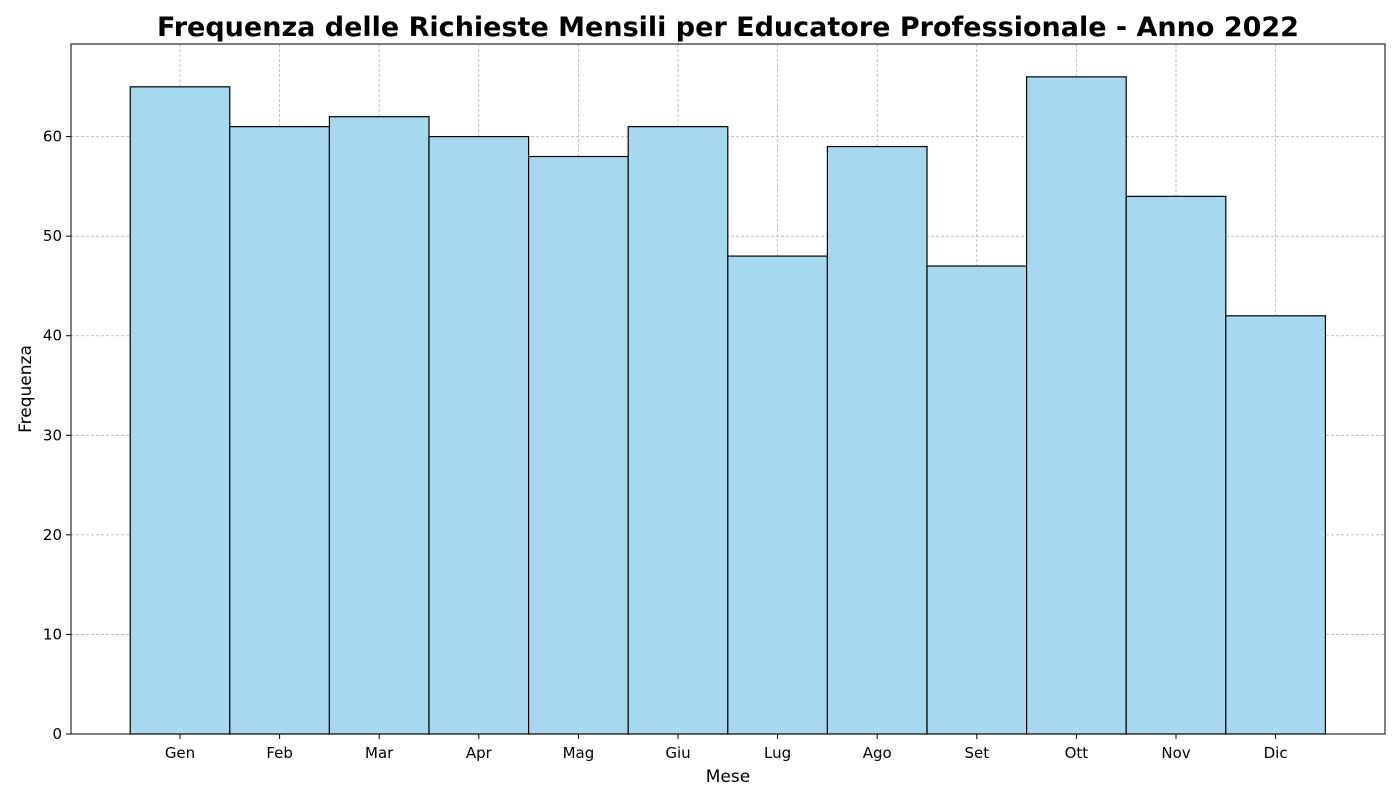  What do you see at coordinates (1276, 525) in the screenshot?
I see `bar-dic` at bounding box center [1276, 525].